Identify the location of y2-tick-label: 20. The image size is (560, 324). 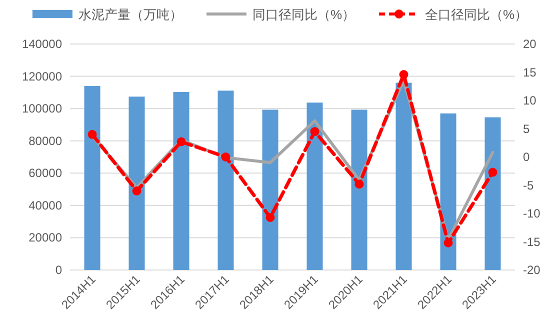
(530, 44).